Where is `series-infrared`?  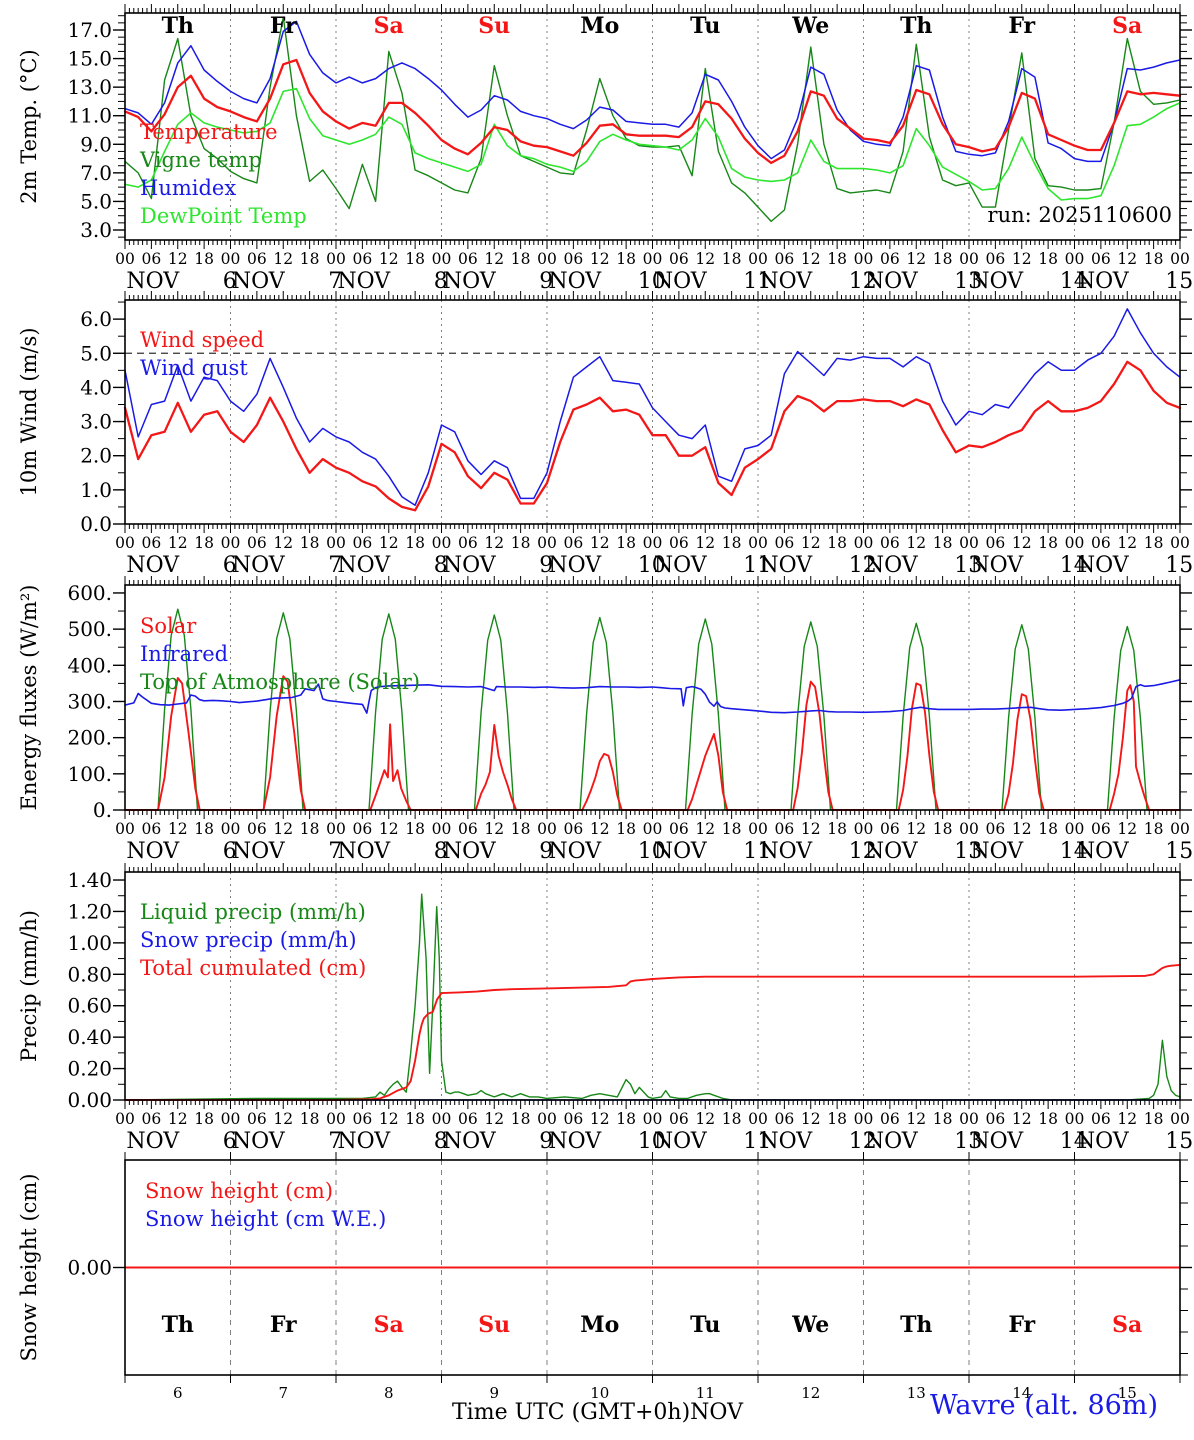 series-infrared is located at coordinates (652, 696).